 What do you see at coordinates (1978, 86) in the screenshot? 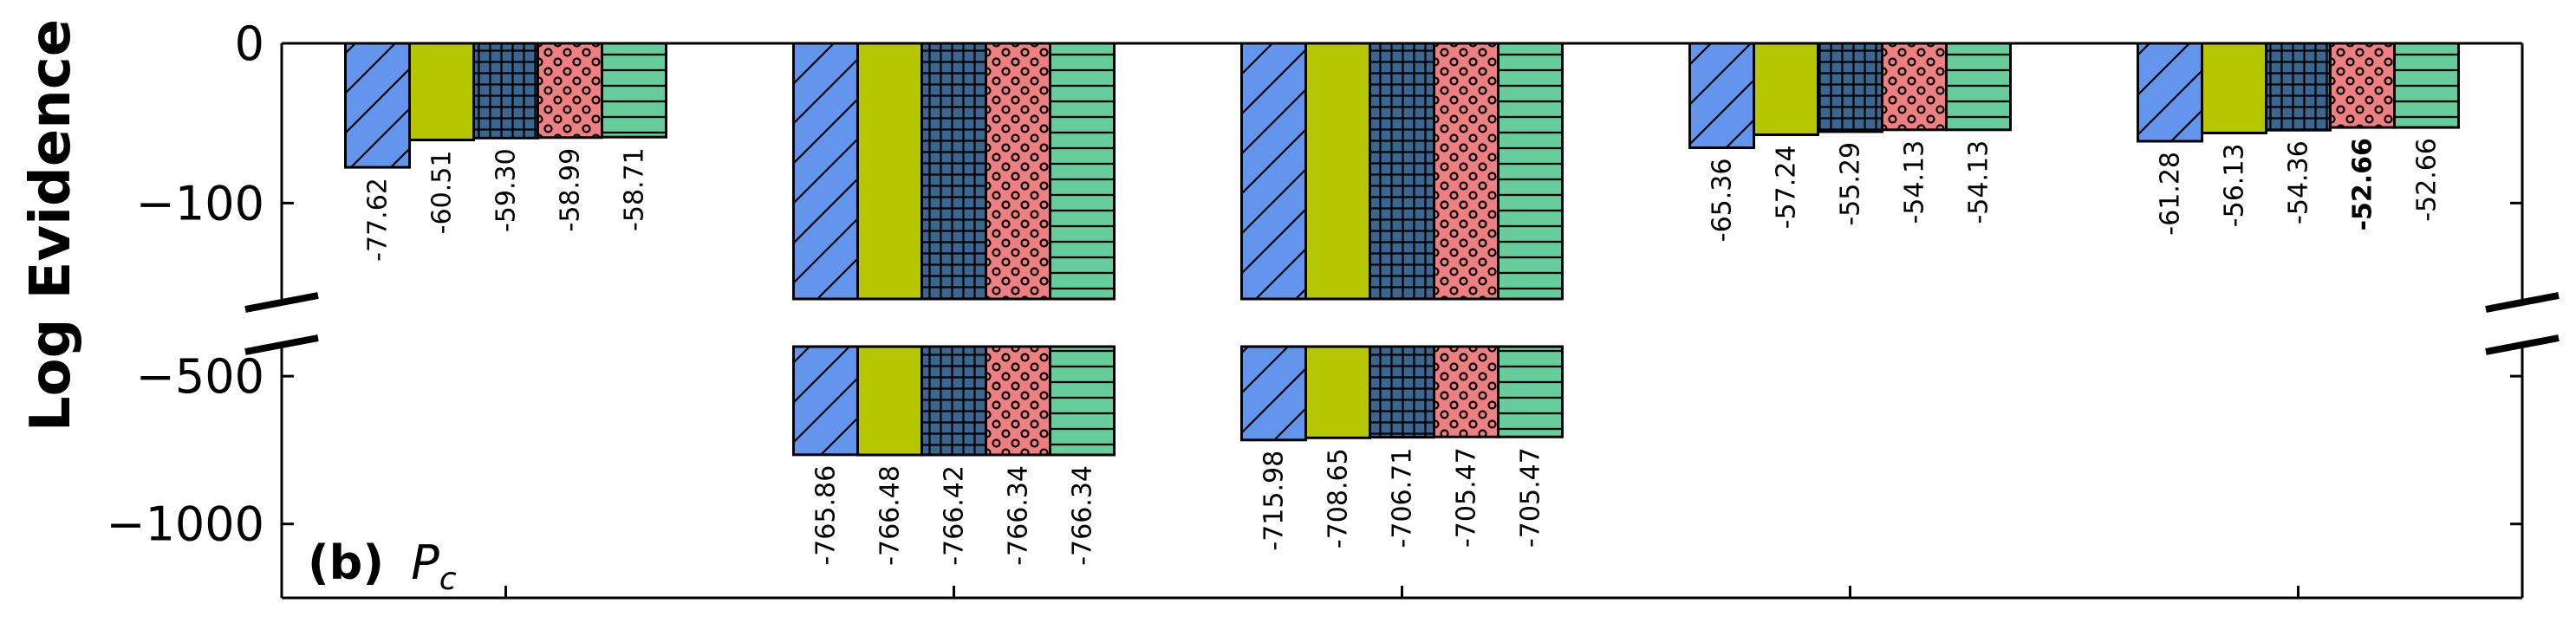
I see `bar-g4-s5-seg1-pattern` at bounding box center [1978, 86].